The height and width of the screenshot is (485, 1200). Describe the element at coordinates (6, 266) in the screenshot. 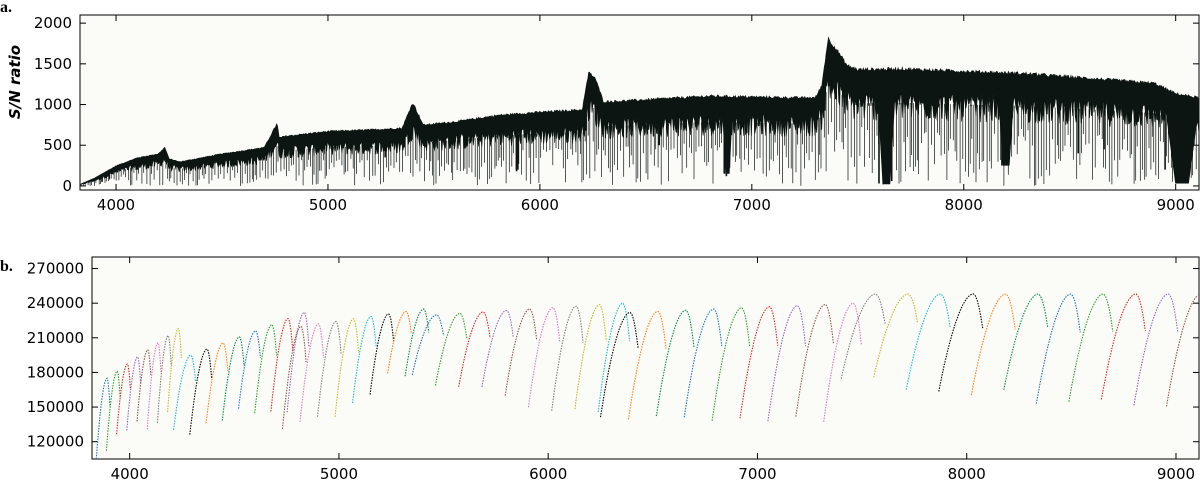

I see `panel-b-label: b.` at that location.